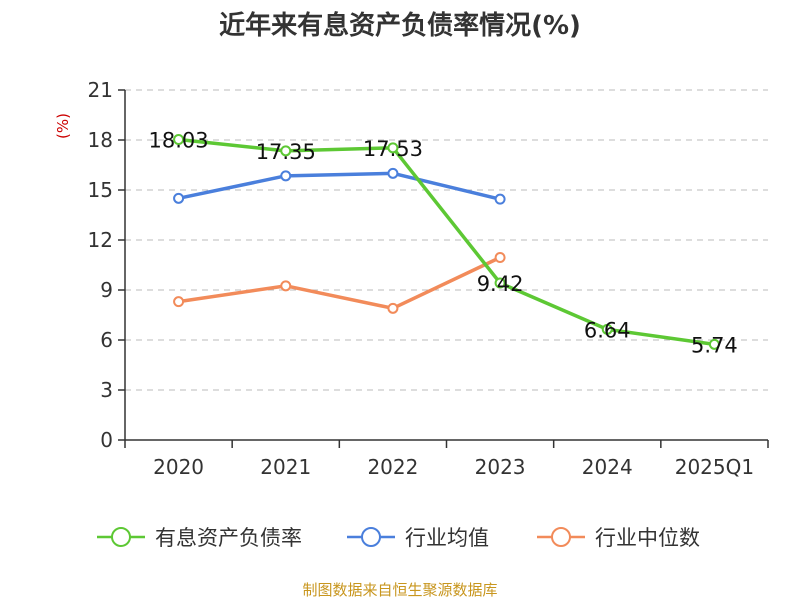 This screenshot has height=600, width=800. I want to click on data-label-3: 9.42, so click(500, 284).